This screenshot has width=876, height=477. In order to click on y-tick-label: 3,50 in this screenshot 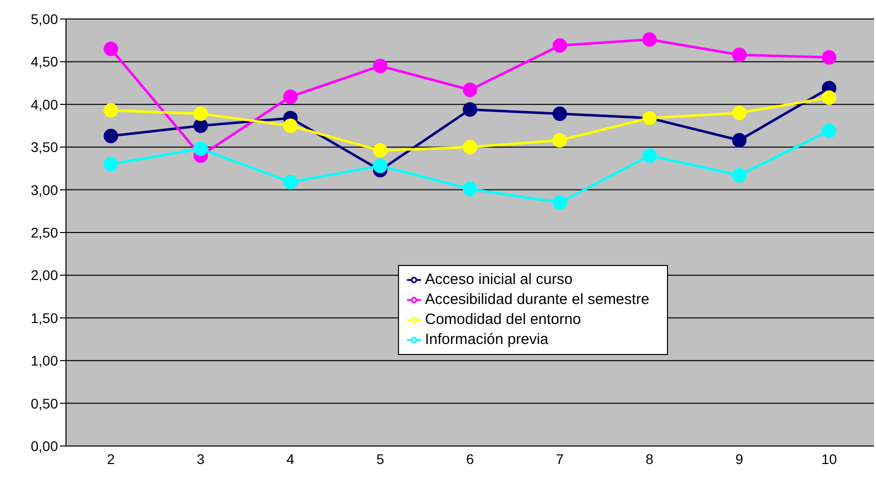, I will do `click(44, 147)`.